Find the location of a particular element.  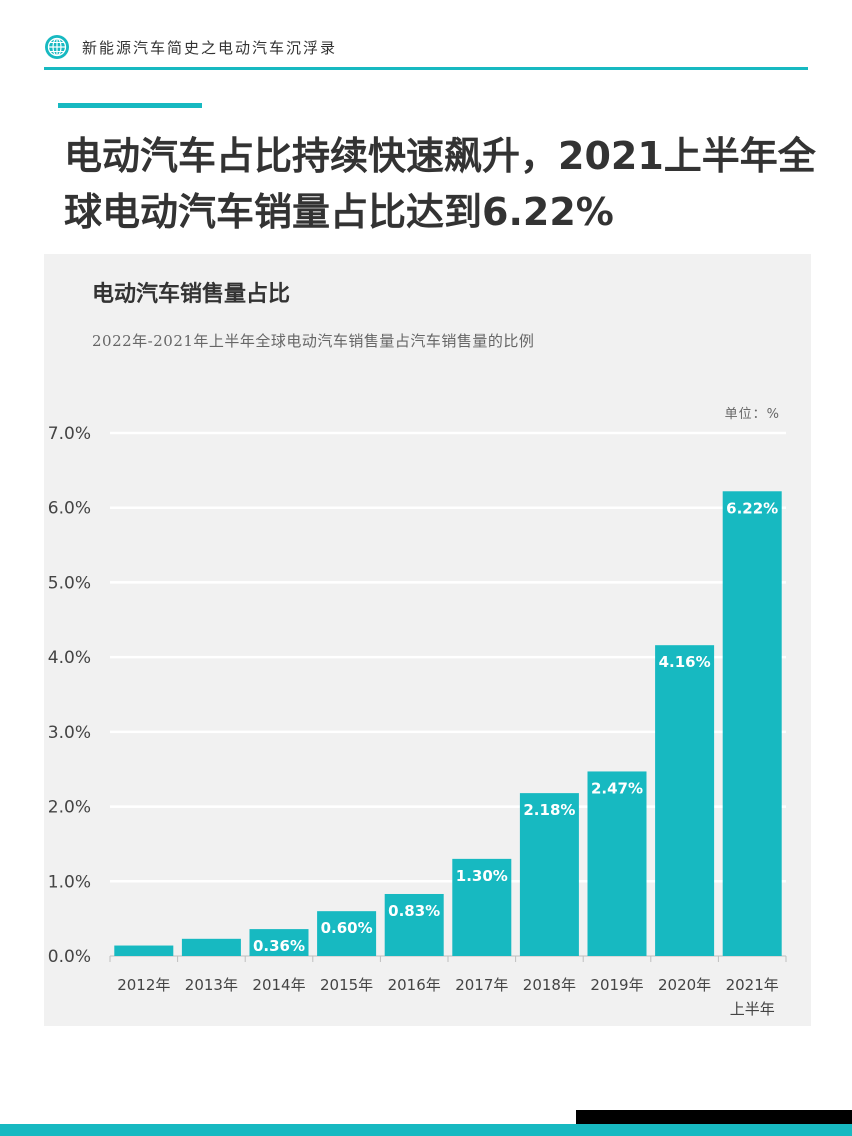

y-tick-label: 1.0% is located at coordinates (69, 882).